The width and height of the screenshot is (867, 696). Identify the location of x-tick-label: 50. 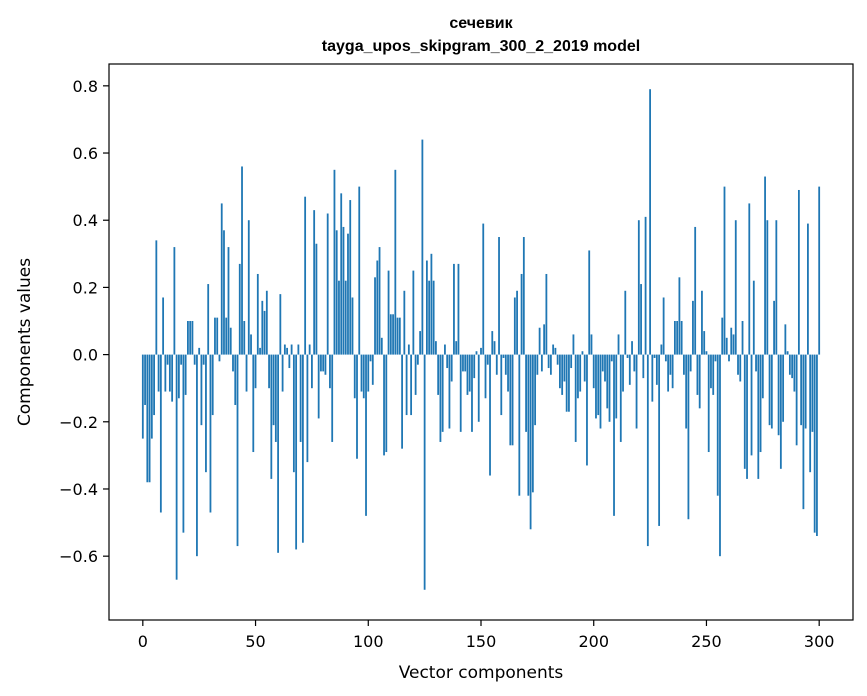
(255, 641).